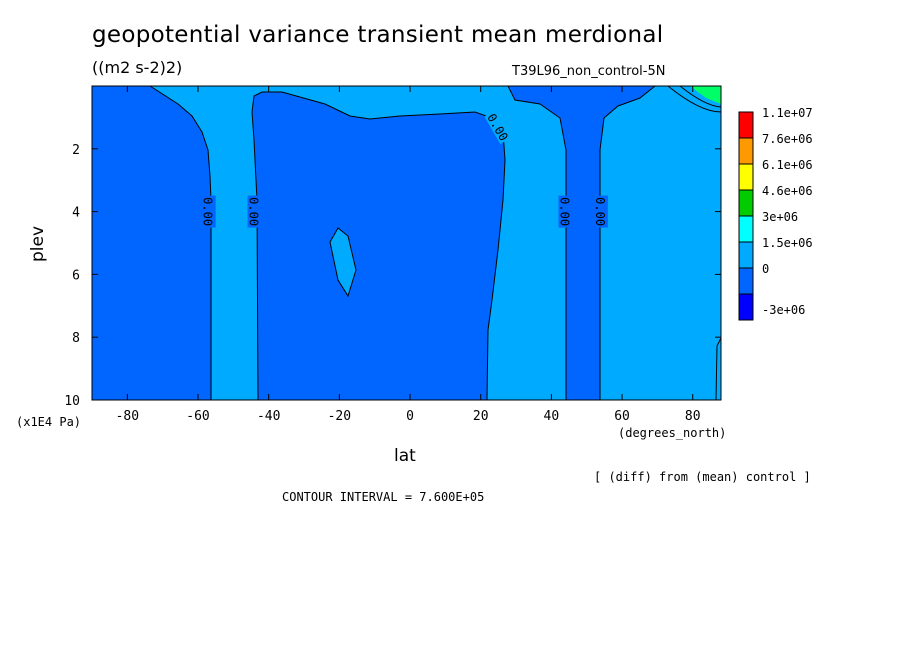  What do you see at coordinates (76, 338) in the screenshot?
I see `y-tick-label: 8` at bounding box center [76, 338].